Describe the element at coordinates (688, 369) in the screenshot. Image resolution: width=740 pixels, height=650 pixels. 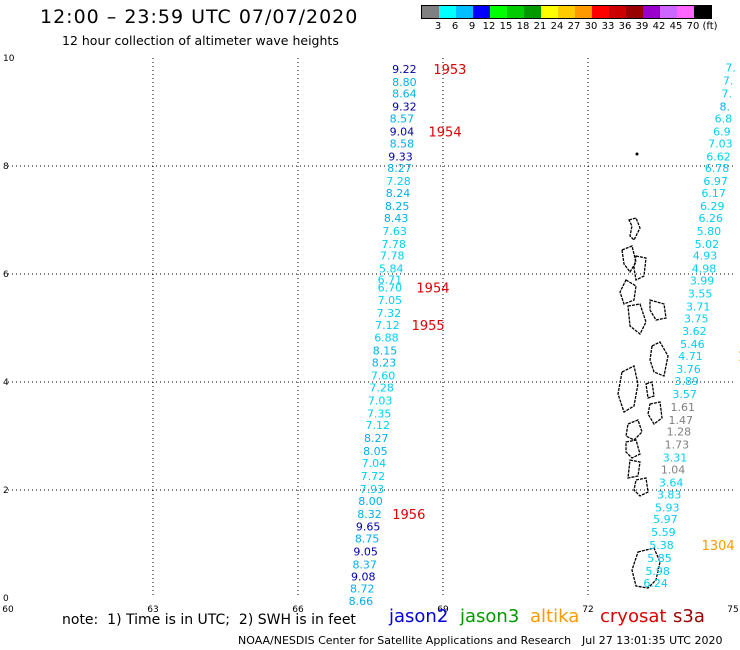
I see `swh-value: 3.76` at that location.